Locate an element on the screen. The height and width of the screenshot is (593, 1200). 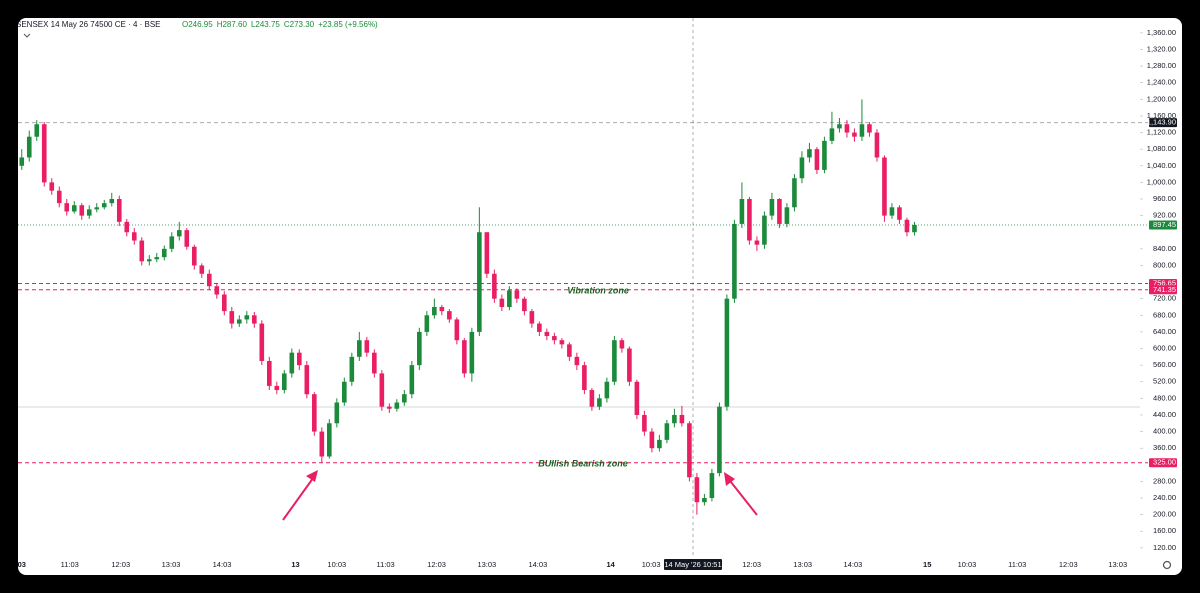
y-tick-label: 520.00 is located at coordinates (1164, 381).